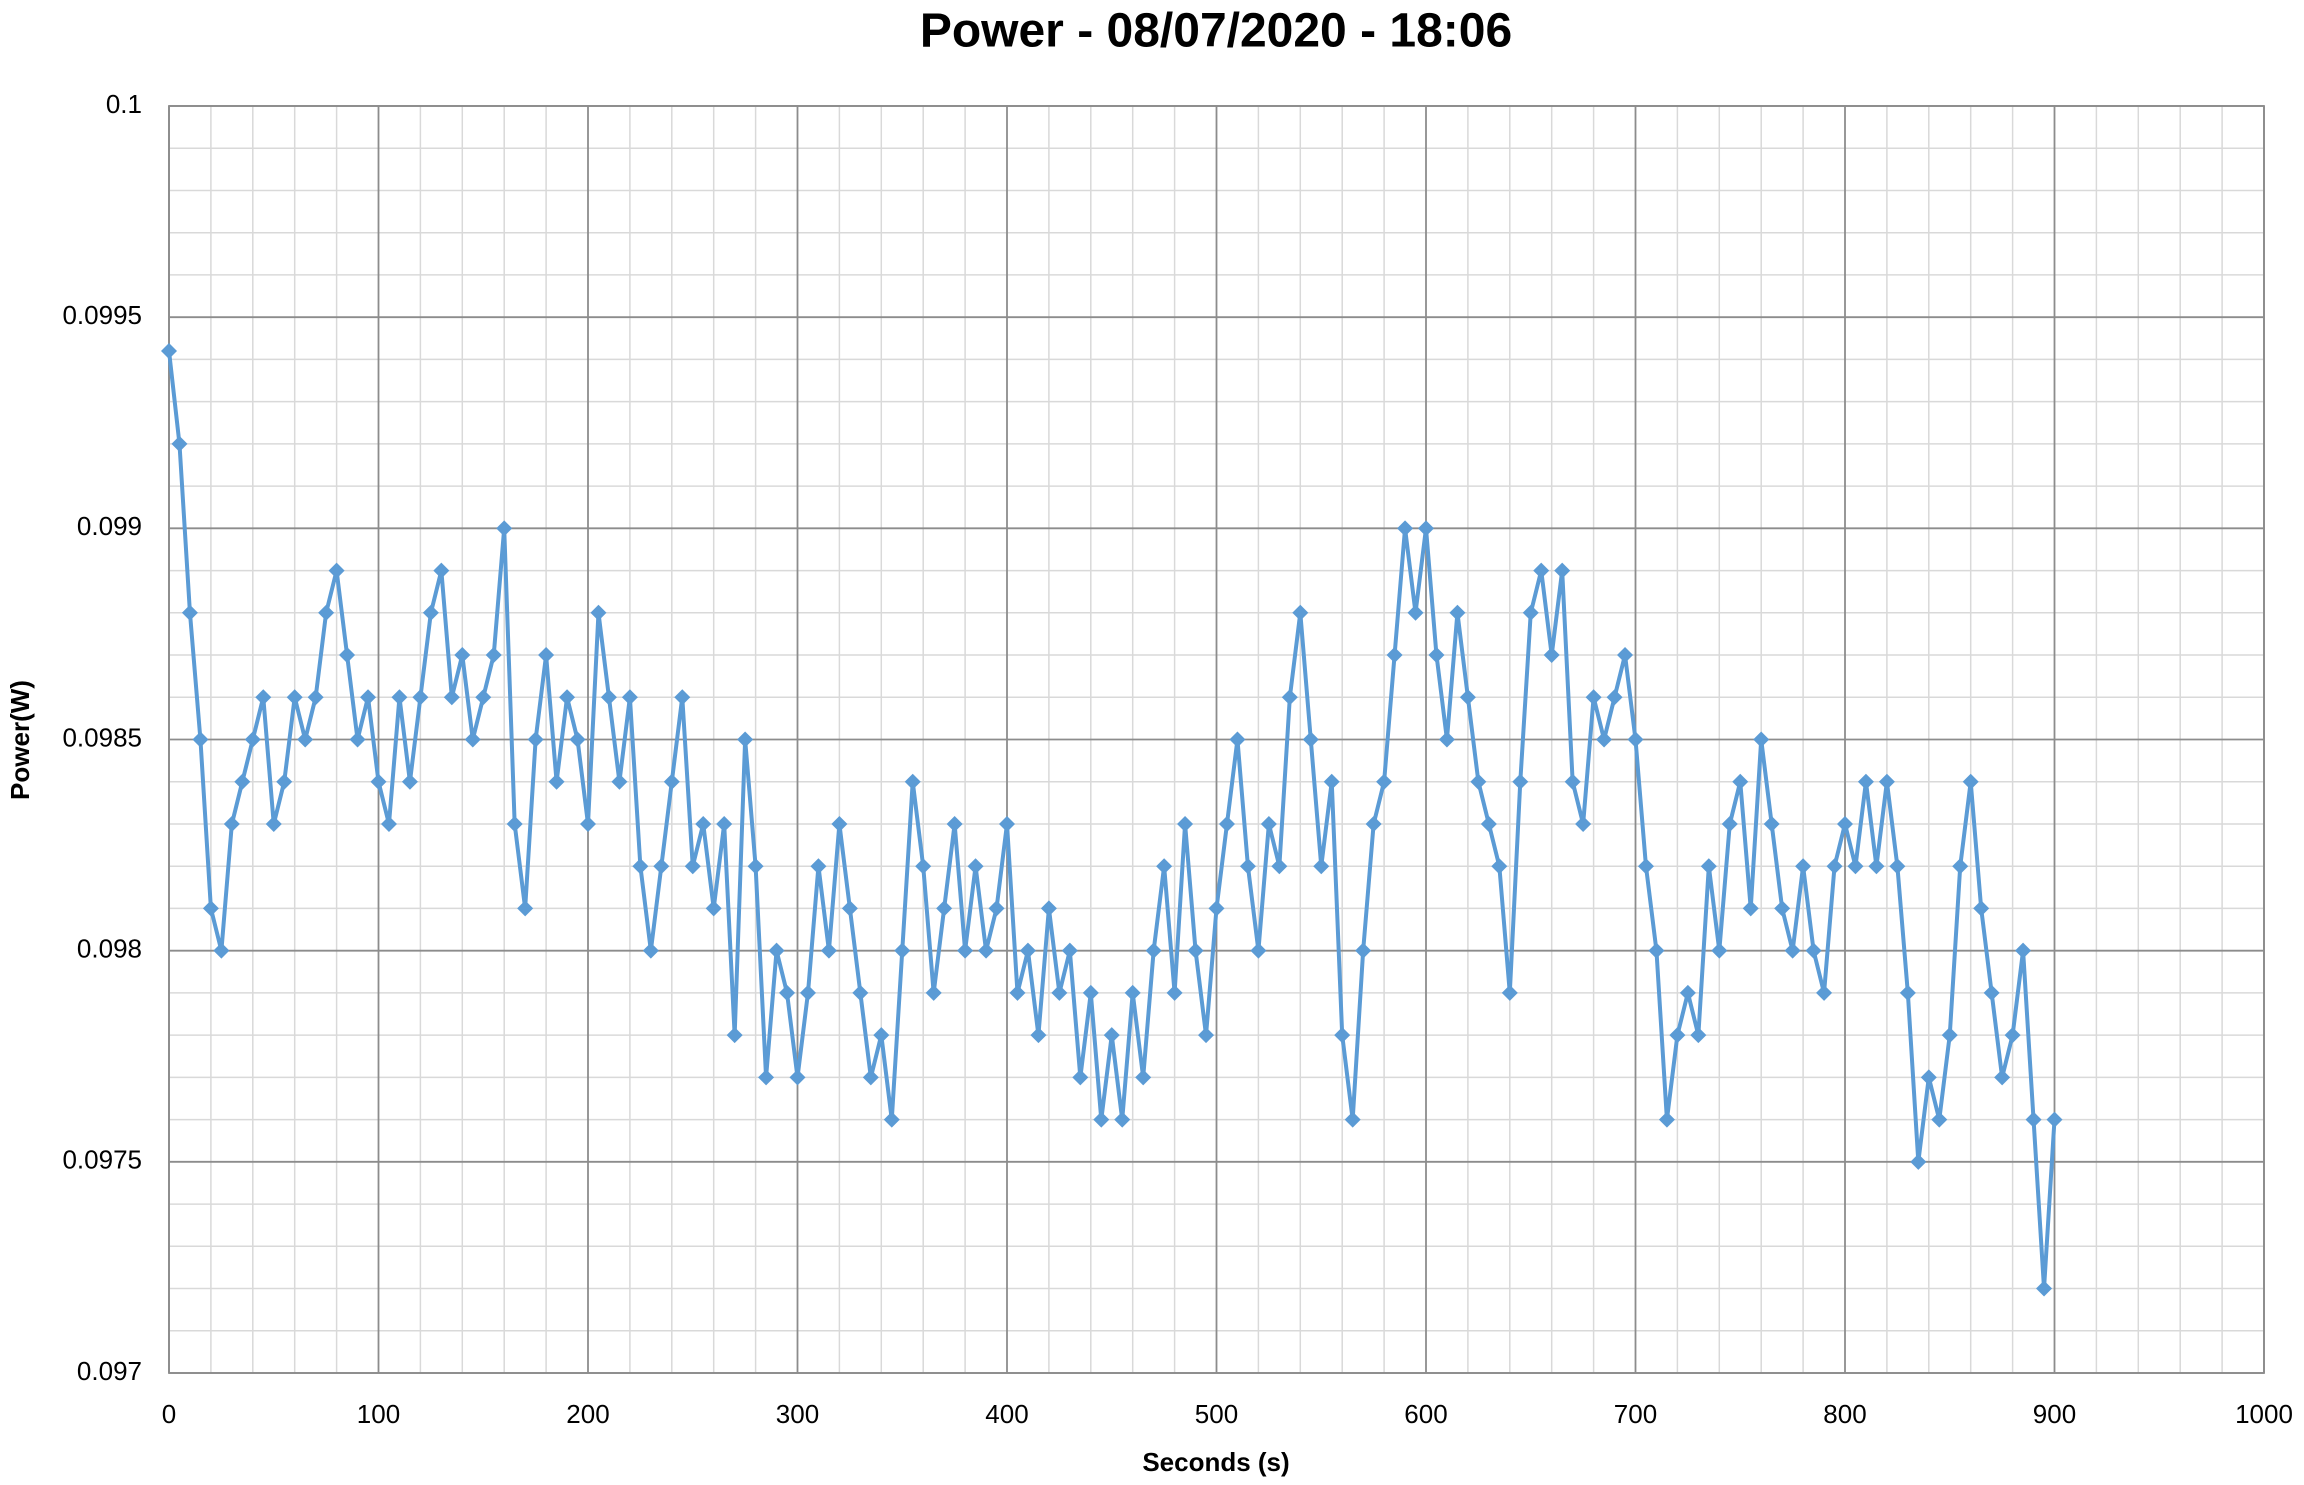  Describe the element at coordinates (1844, 1414) in the screenshot. I see `x-tick-label: 800` at that location.